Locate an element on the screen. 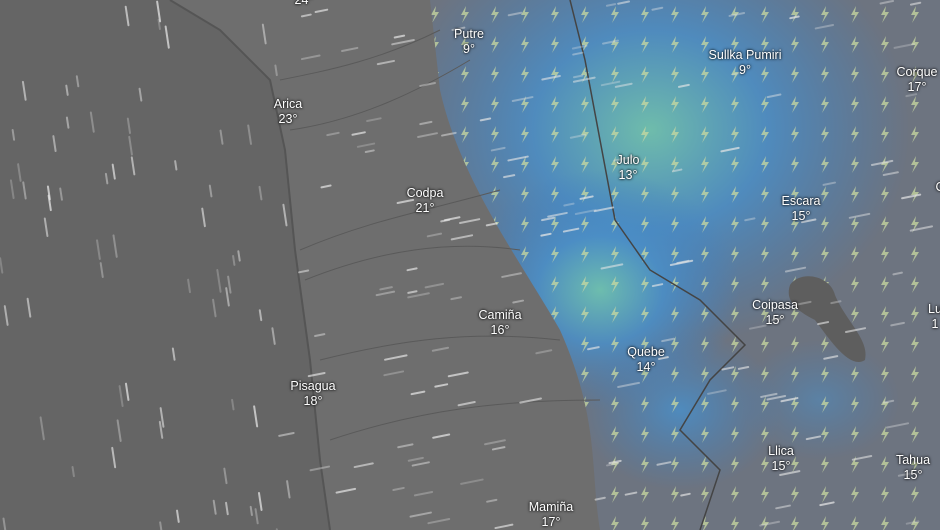 Image resolution: width=940 pixels, height=530 pixels. lake is located at coordinates (827, 319).